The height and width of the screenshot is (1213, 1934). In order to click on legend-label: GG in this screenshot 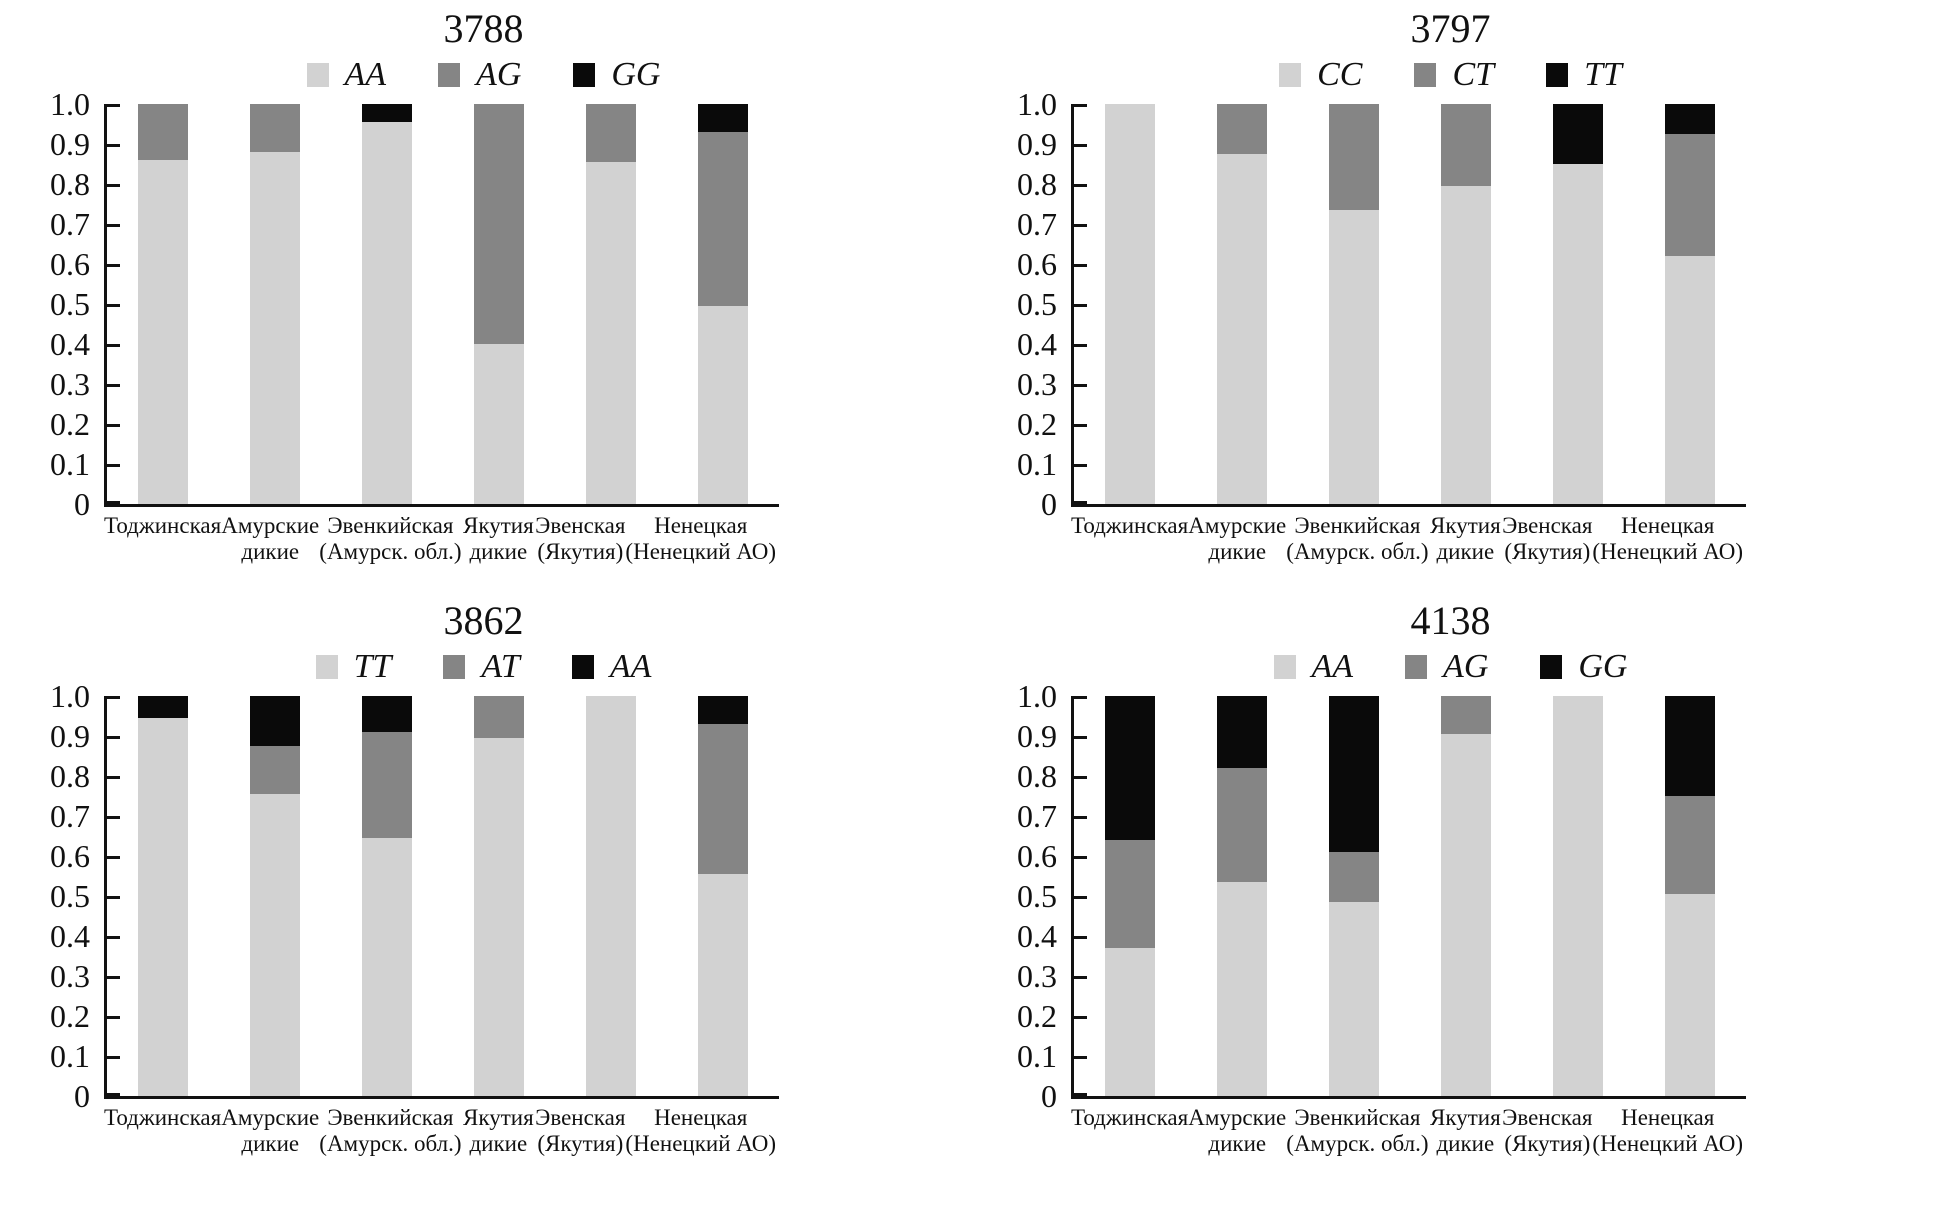, I will do `click(1603, 666)`.